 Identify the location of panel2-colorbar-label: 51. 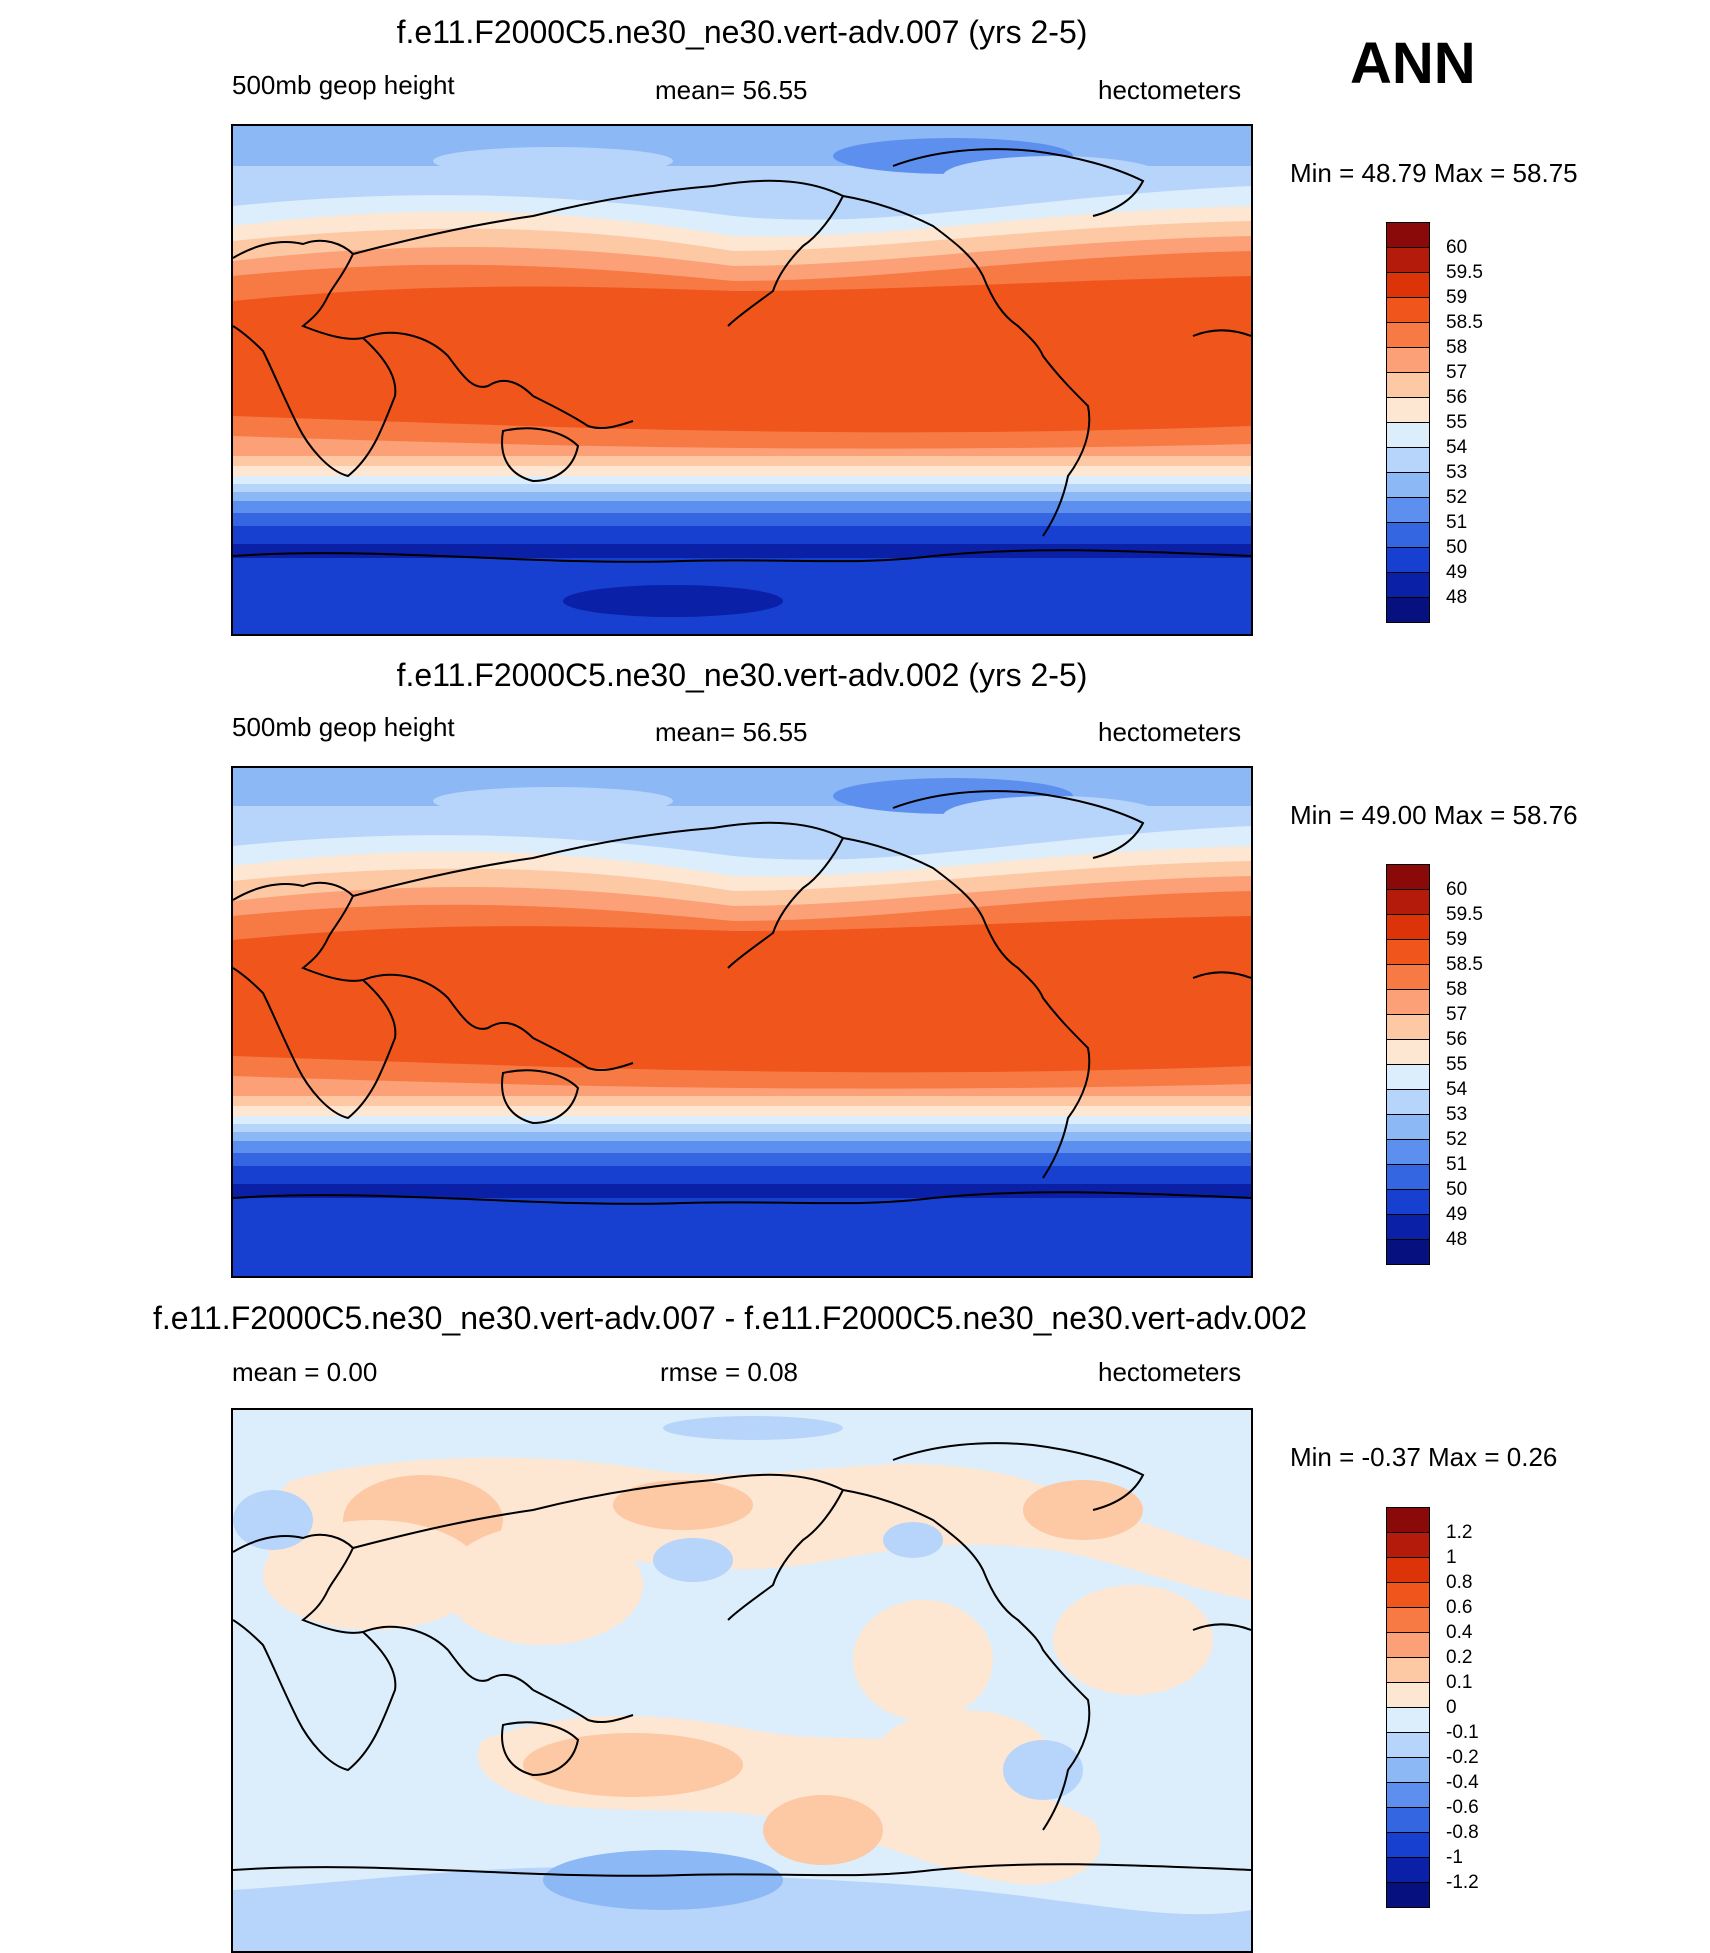
(1457, 1164).